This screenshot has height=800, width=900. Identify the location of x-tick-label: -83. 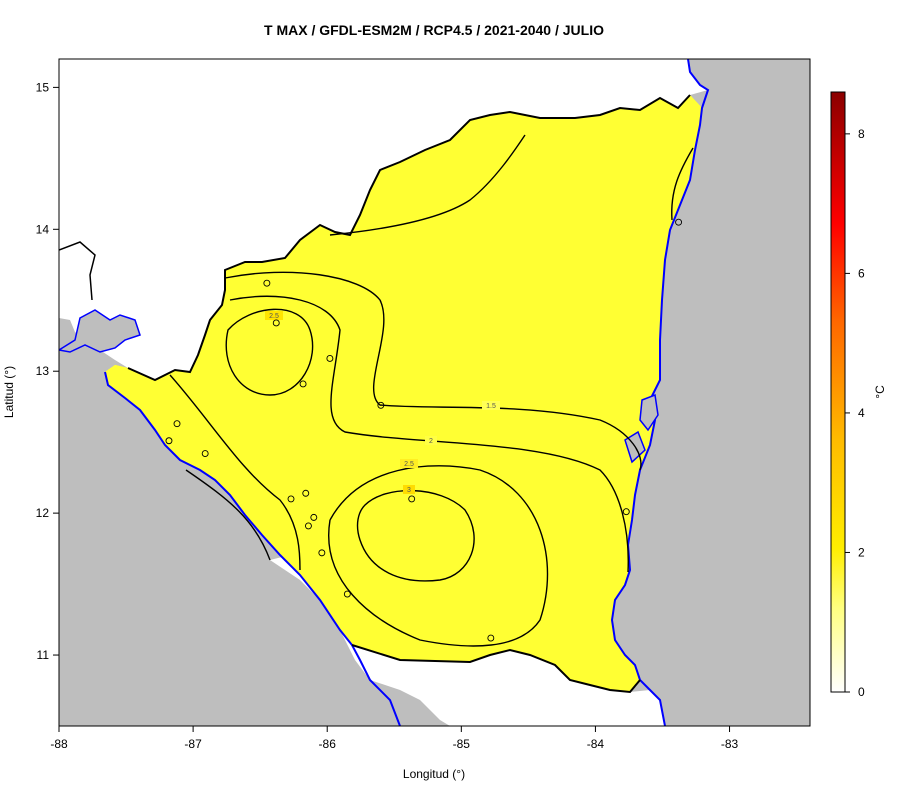
(730, 744).